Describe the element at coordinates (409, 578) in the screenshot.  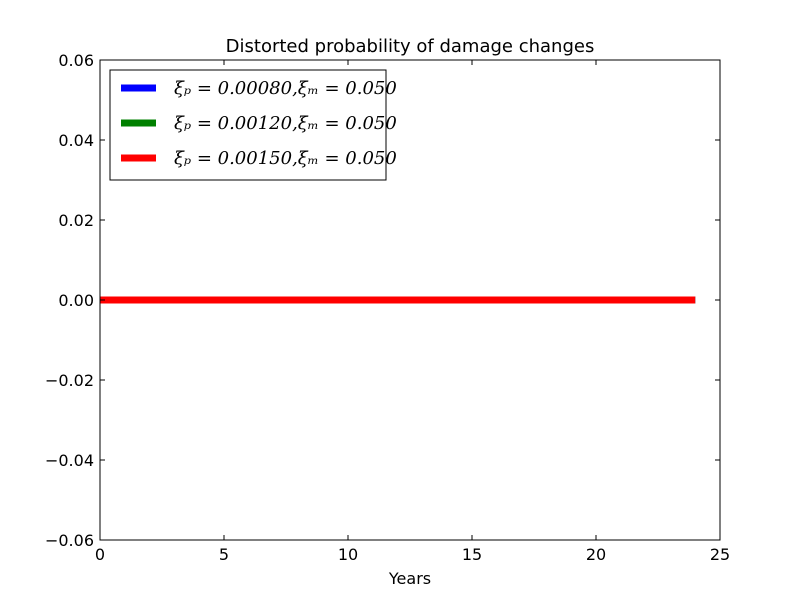
I see `x-axis-label: Years` at that location.